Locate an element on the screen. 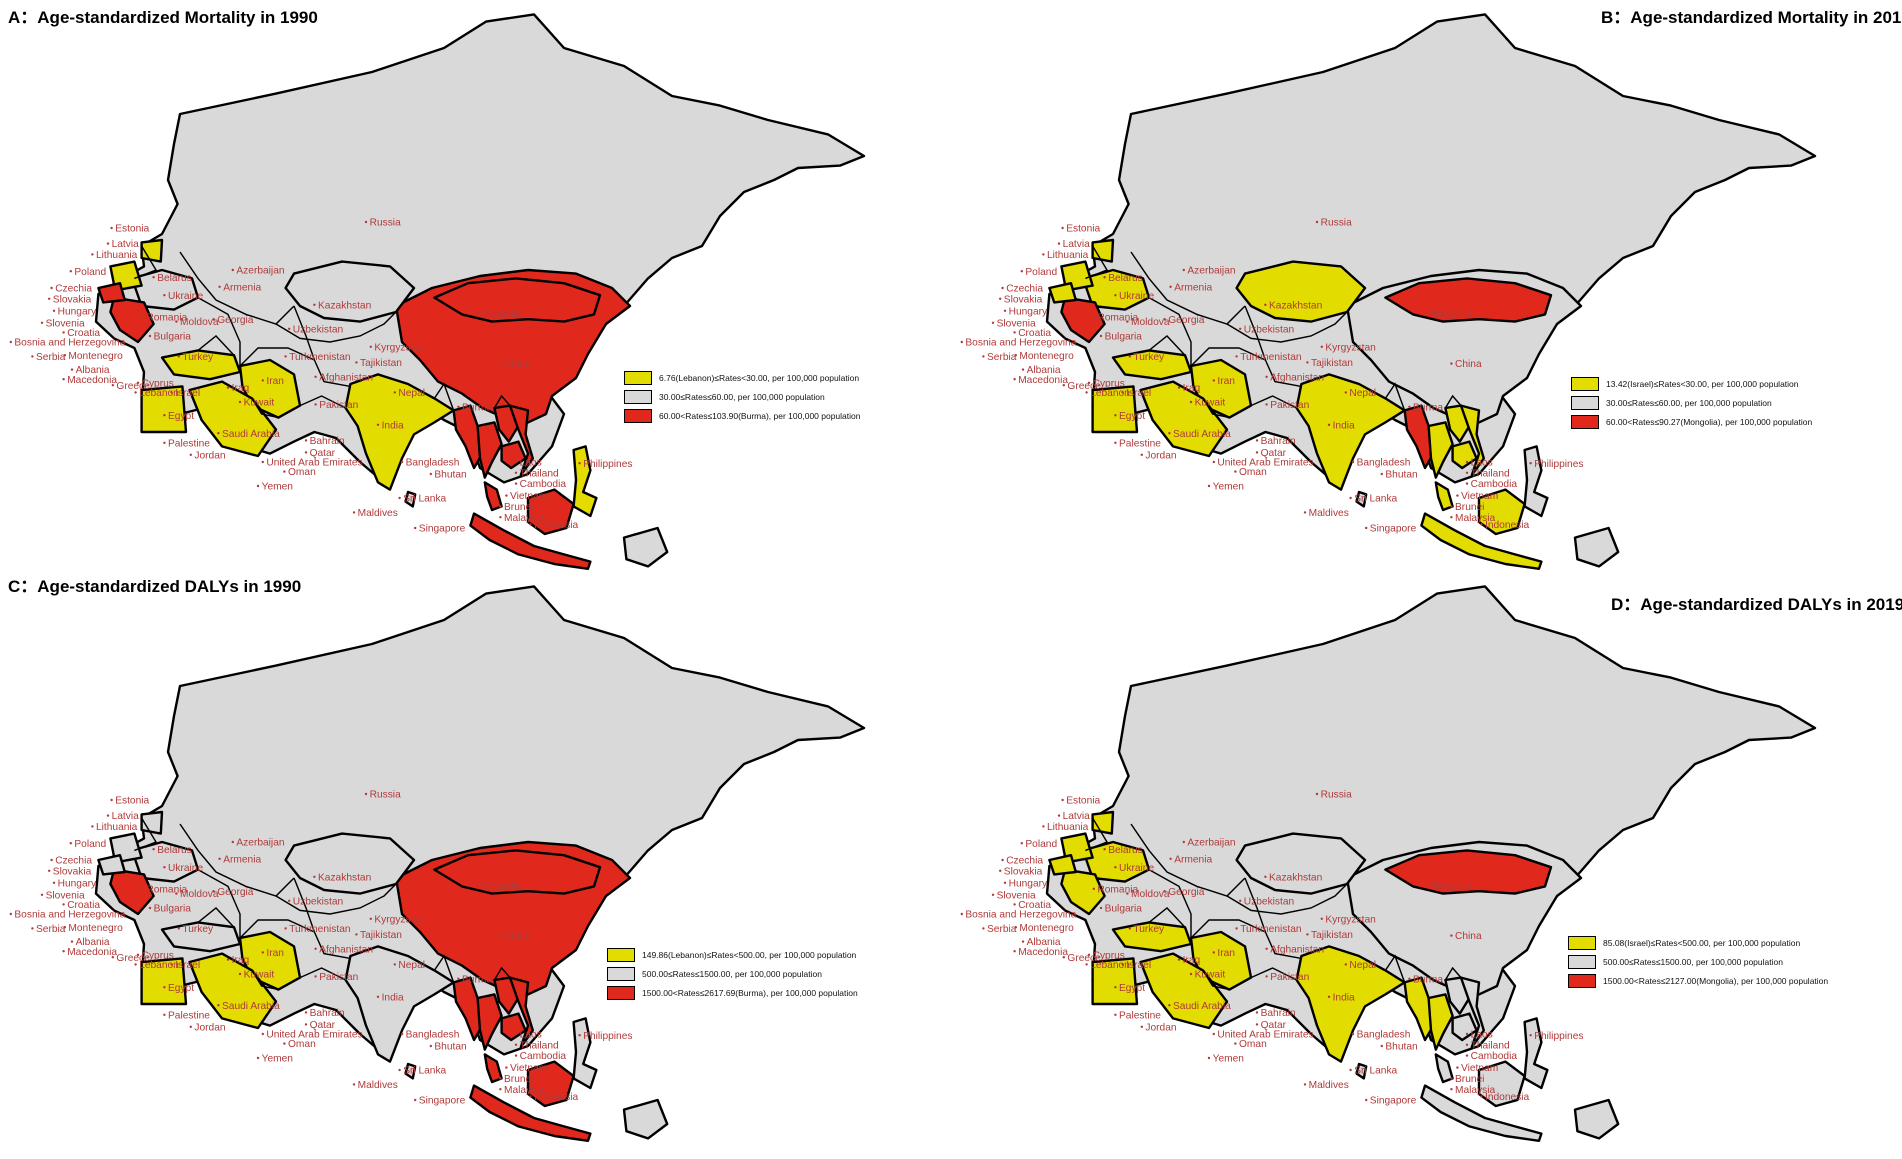  country-label: Lebanon is located at coordinates (159, 393).